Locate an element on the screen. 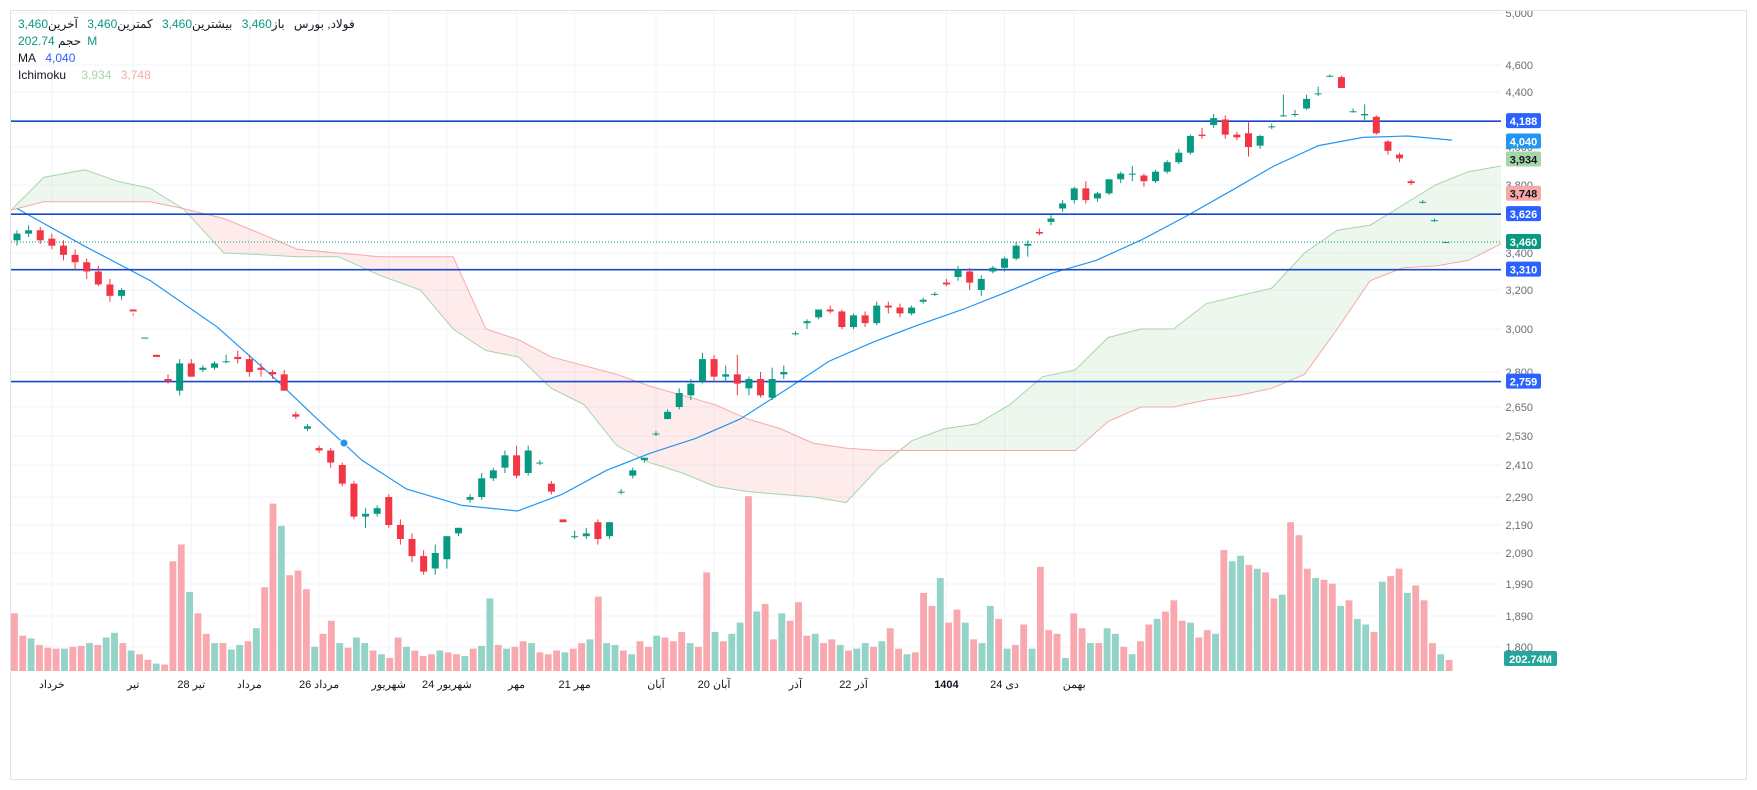 This screenshot has width=1757, height=790. symbol-name: فولاد, بورس is located at coordinates (324, 24).